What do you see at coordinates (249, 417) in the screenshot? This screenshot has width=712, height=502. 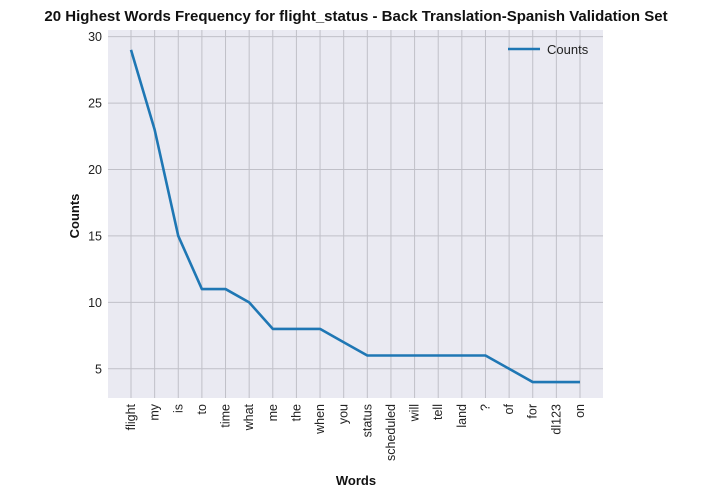 I see `x-tick-label: what` at bounding box center [249, 417].